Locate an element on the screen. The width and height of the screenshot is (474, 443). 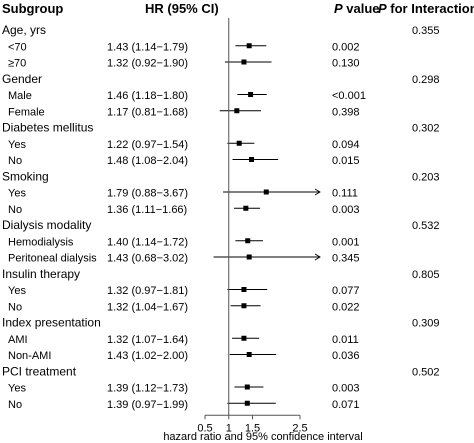
hr-ci-text: 1.22 (0.97−1.54) is located at coordinates (147, 145).